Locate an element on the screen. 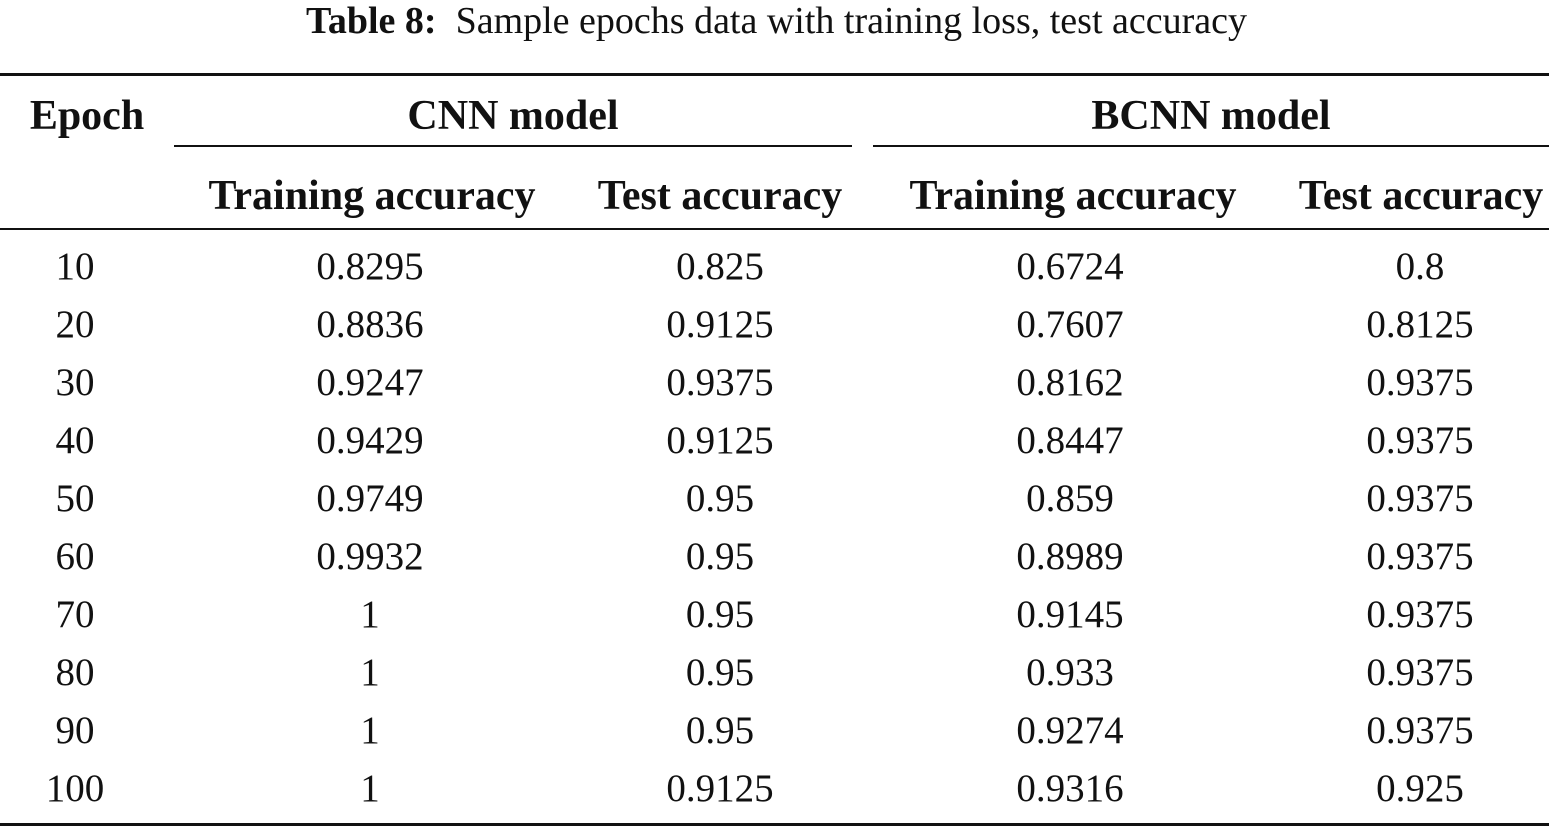  header-epoch: Epoch is located at coordinates (87, 116).